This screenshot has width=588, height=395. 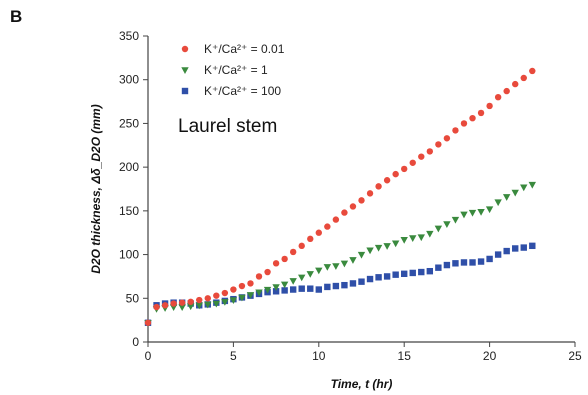 What do you see at coordinates (405, 356) in the screenshot?
I see `x-tick-label: 15` at bounding box center [405, 356].